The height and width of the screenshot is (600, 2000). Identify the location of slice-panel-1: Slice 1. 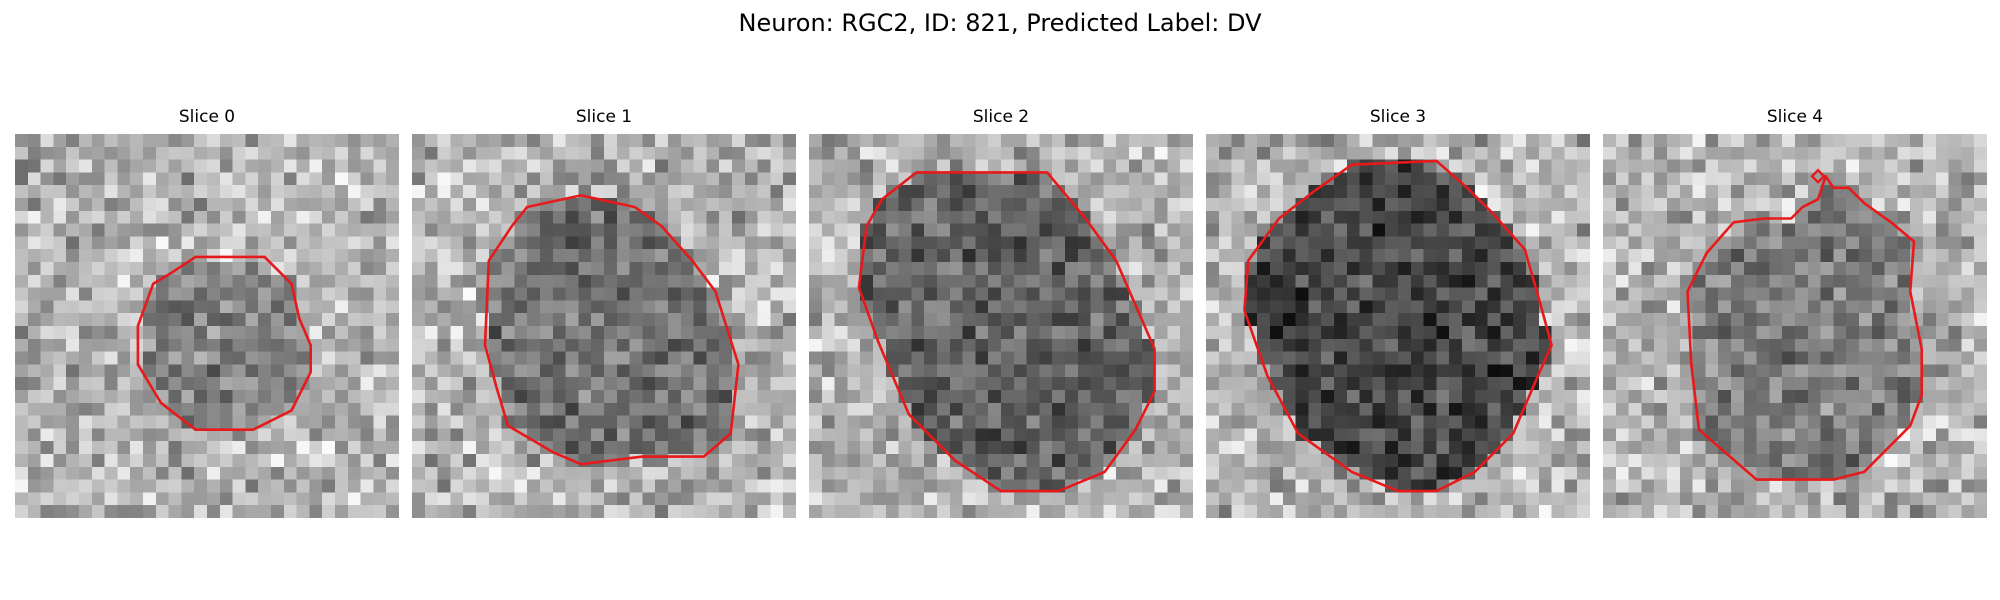
(604, 312).